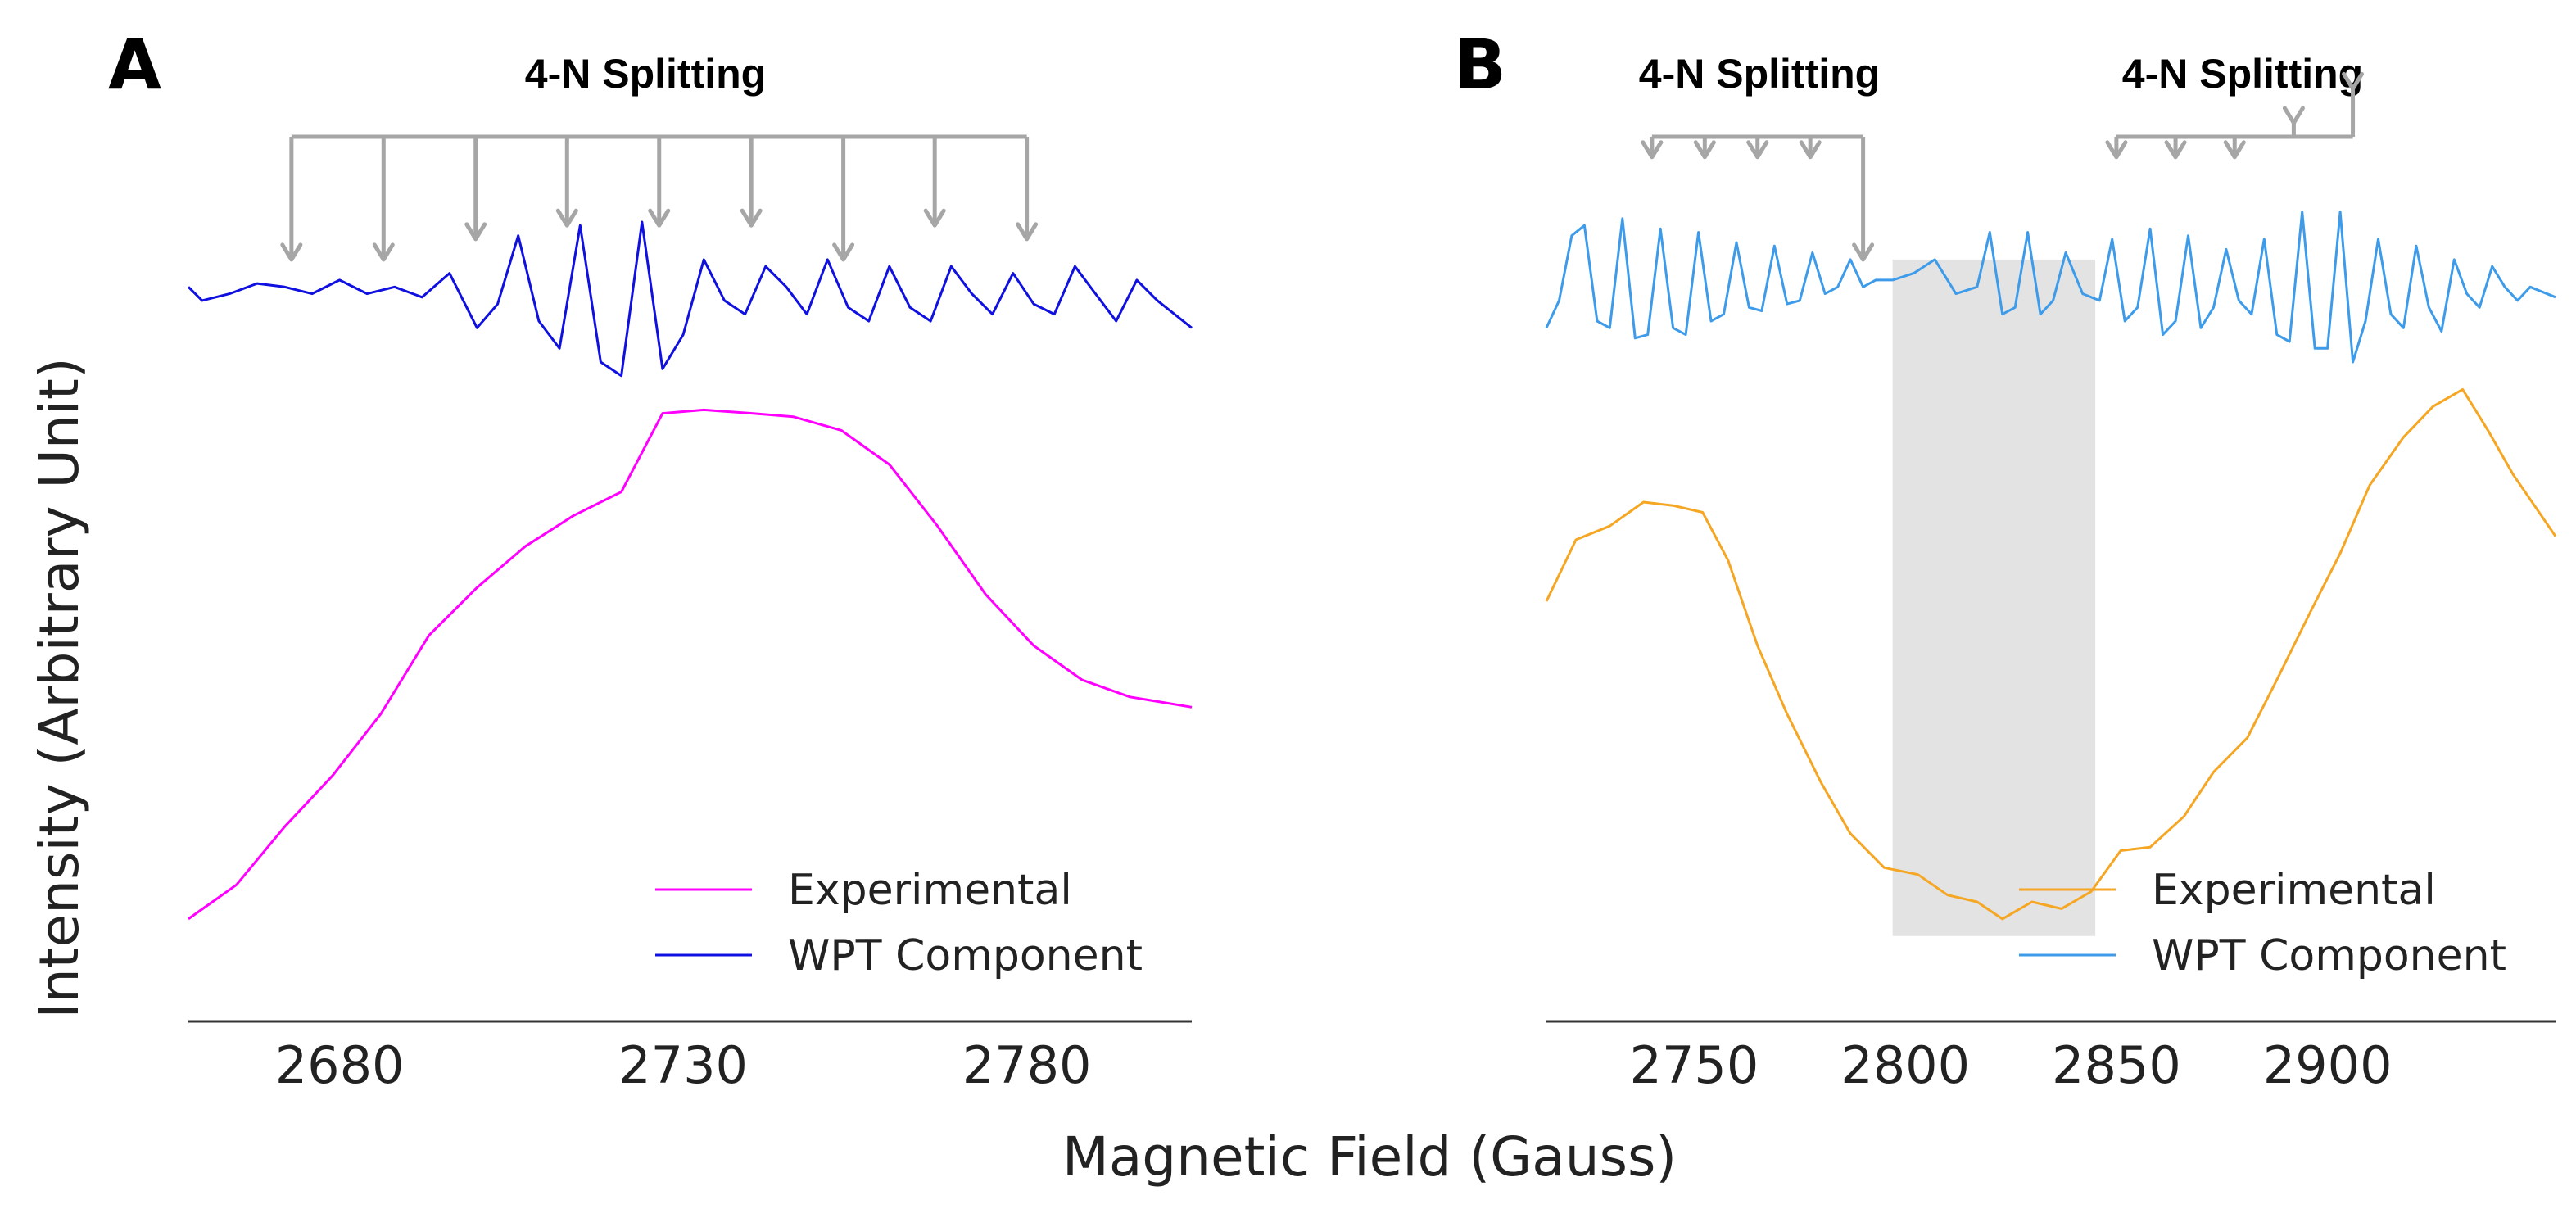  Describe the element at coordinates (1480, 65) in the screenshot. I see `panel-label-b: B` at that location.